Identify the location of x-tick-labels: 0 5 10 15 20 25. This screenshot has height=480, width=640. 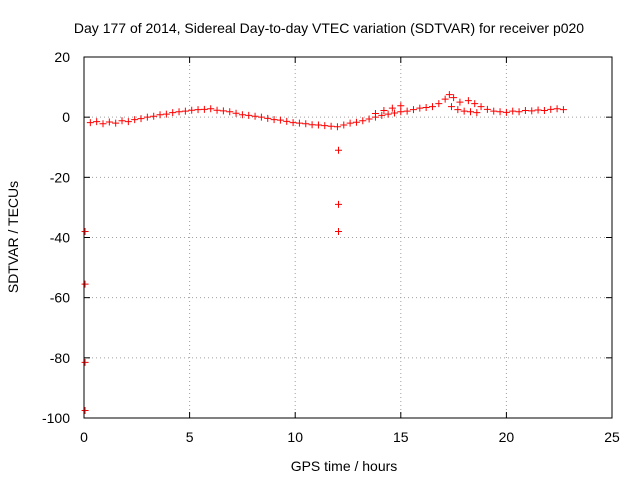
(350, 437).